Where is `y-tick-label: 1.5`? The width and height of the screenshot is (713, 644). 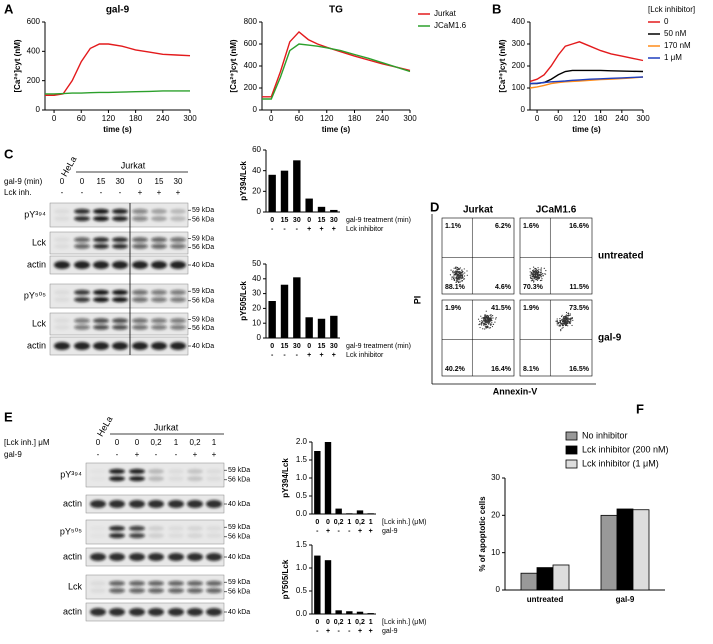
y-tick-label: 1.5 is located at coordinates (302, 459).